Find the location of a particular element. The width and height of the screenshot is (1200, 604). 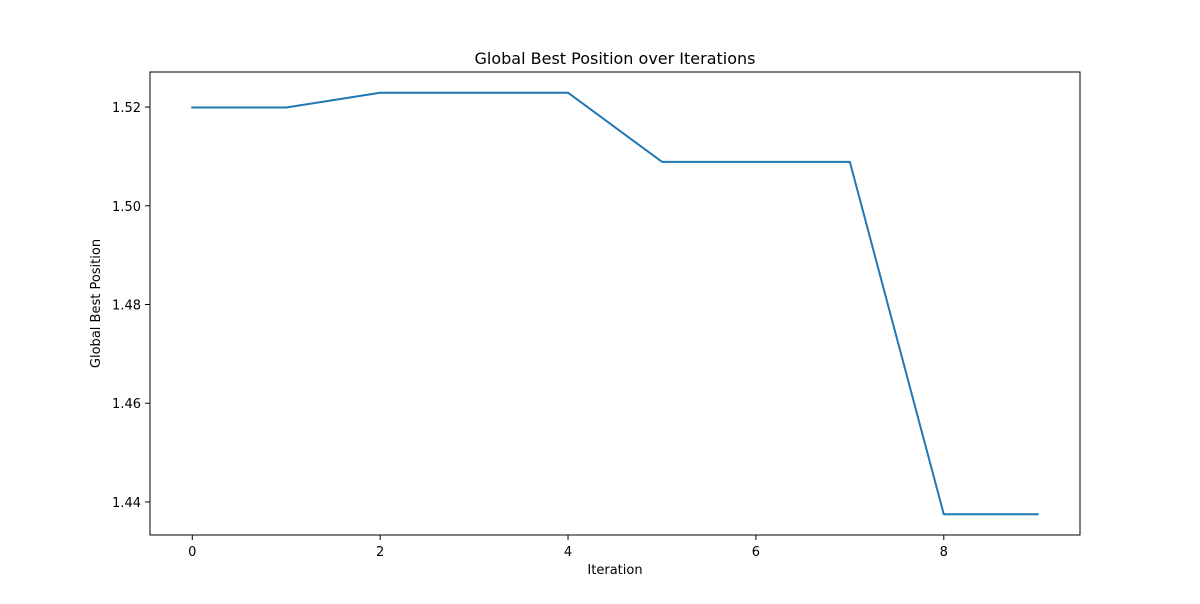

y-axis: 1.44 1.46 1.48 1.50 1.52 is located at coordinates (131, 306).